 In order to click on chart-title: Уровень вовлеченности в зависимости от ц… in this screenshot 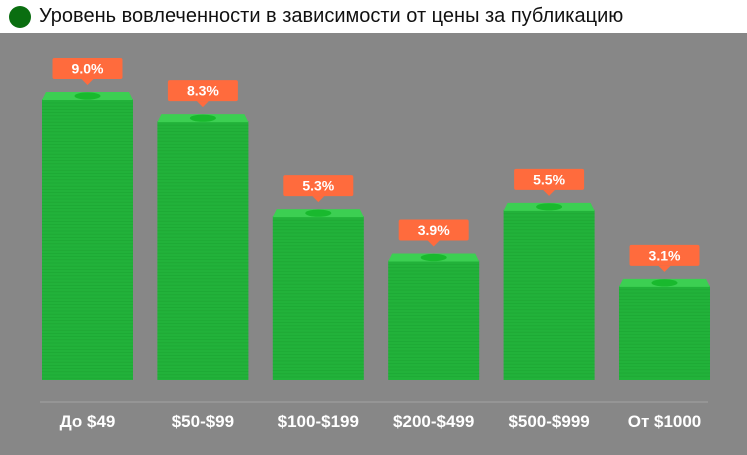, I will do `click(331, 16)`.